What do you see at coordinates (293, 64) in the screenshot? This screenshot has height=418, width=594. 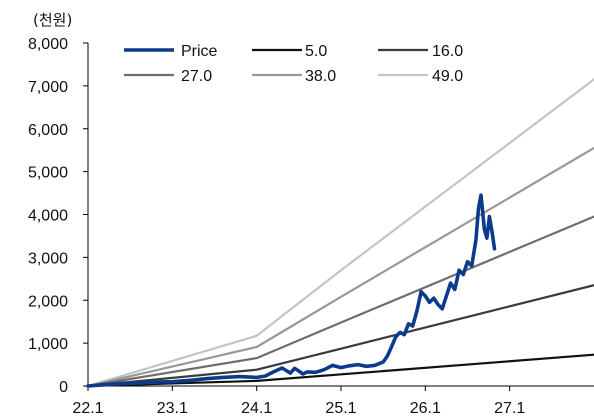 I see `legend: Price 5.0 16.0 27.0 38.0 49.0` at bounding box center [293, 64].